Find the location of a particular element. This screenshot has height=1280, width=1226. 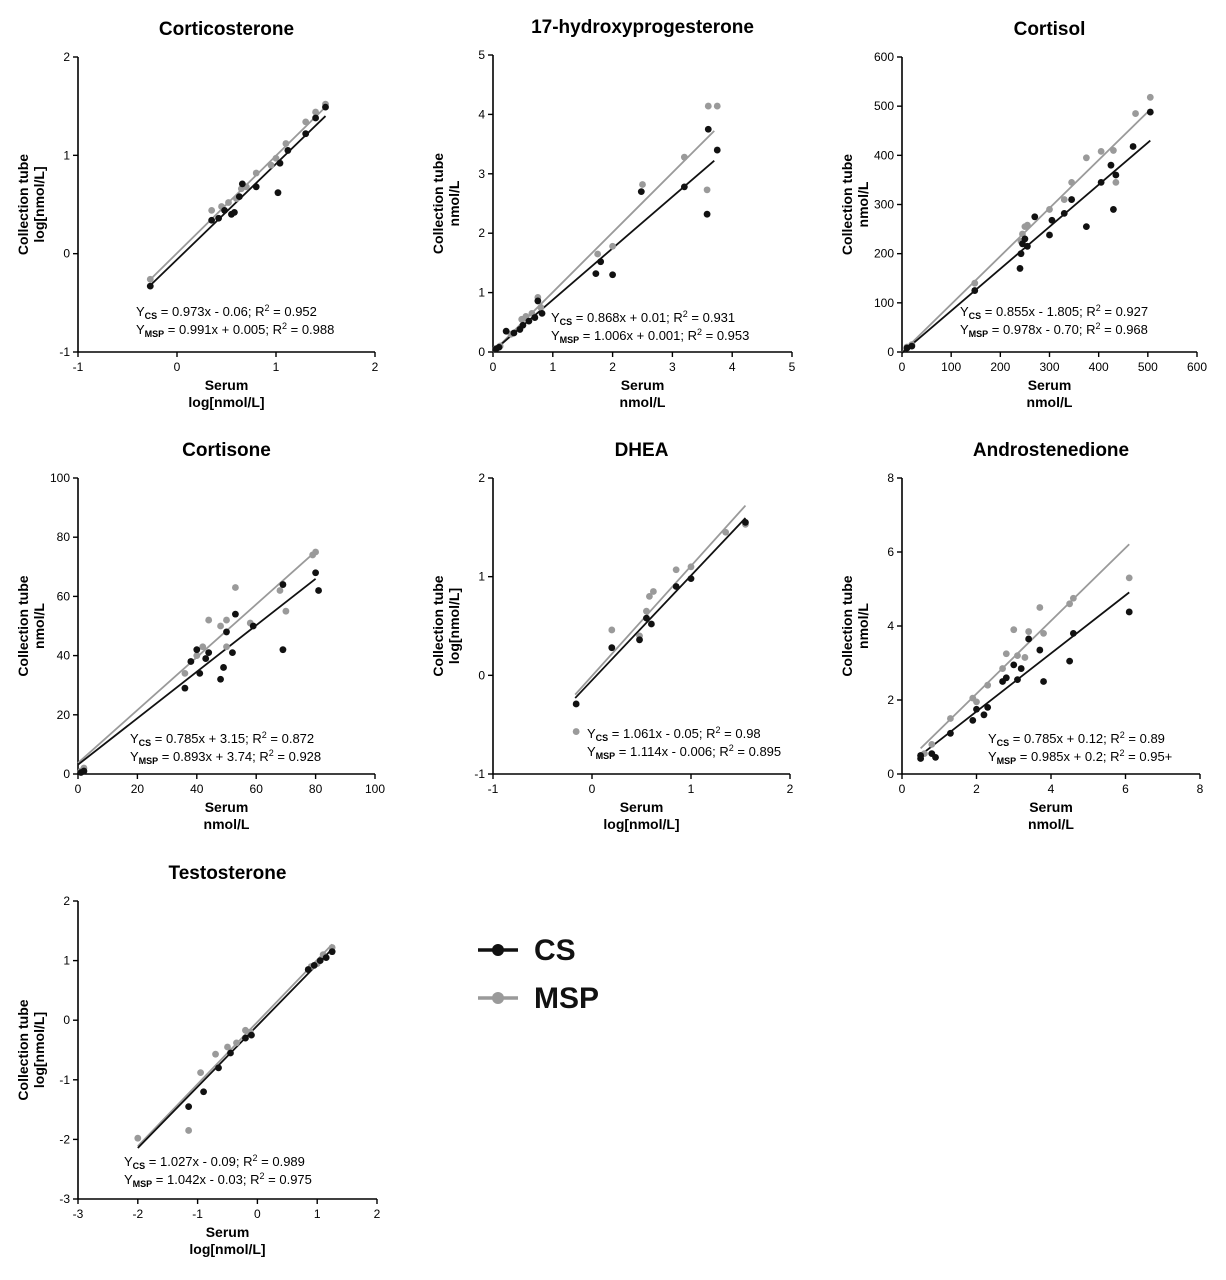

chart-17-hydroxyprogesterone-xlabel: Serum nmol/L is located at coordinates (643, 393).